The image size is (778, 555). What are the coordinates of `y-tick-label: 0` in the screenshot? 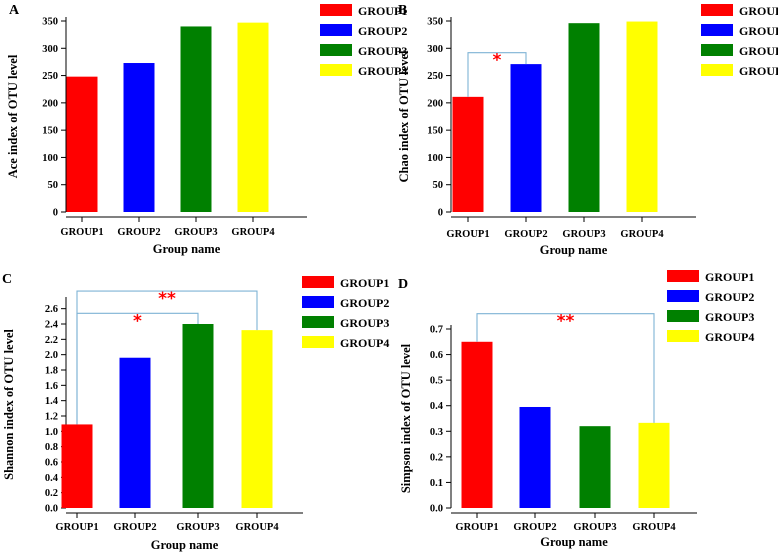 It's located at (55, 213).